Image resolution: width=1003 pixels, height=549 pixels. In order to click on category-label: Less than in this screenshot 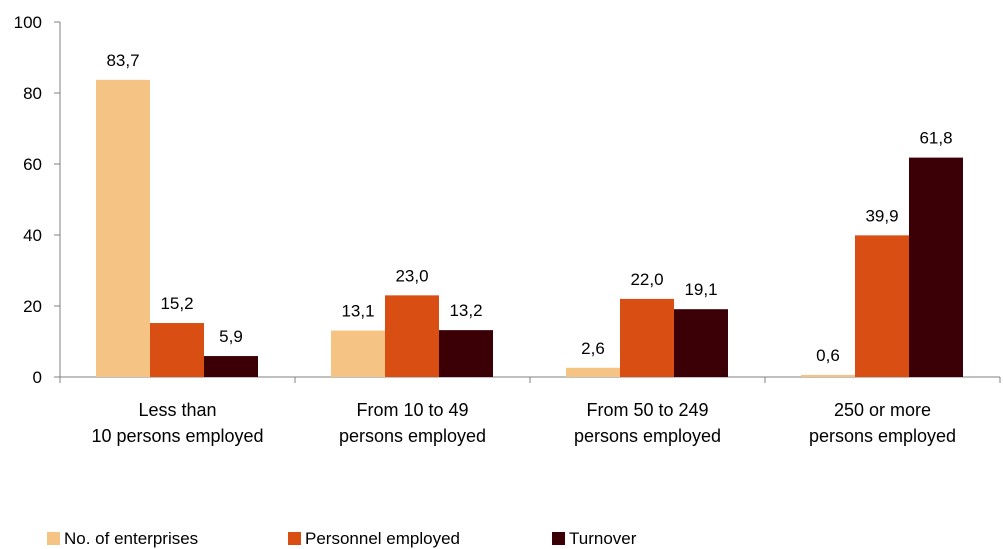, I will do `click(177, 410)`.